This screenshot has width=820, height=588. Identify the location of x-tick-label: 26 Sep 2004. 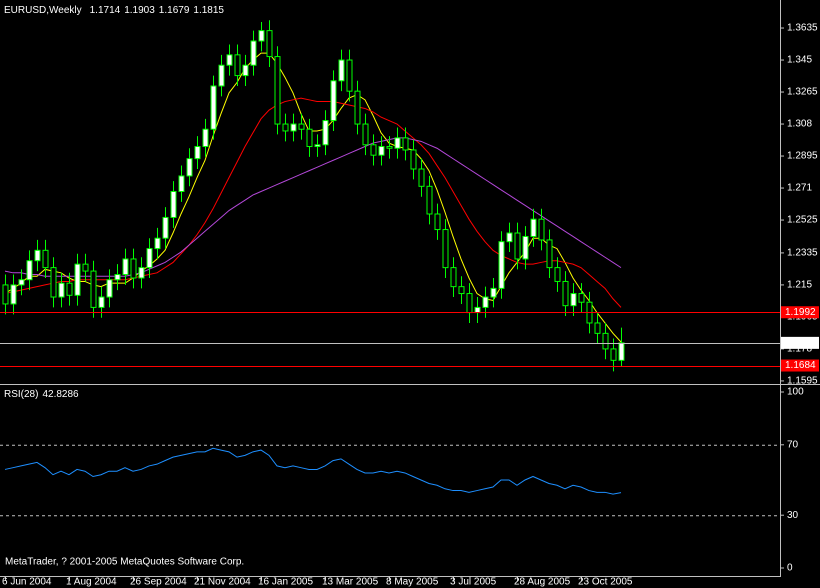
(158, 582).